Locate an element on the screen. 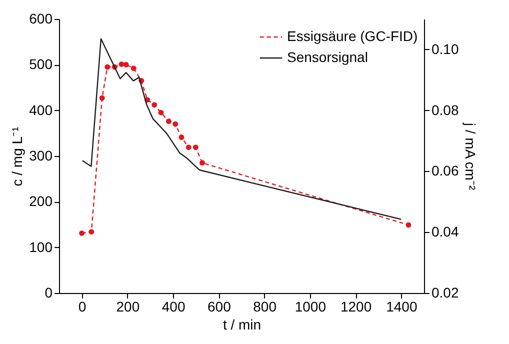 The width and height of the screenshot is (509, 344). x-tick-label: 1200 is located at coordinates (356, 306).